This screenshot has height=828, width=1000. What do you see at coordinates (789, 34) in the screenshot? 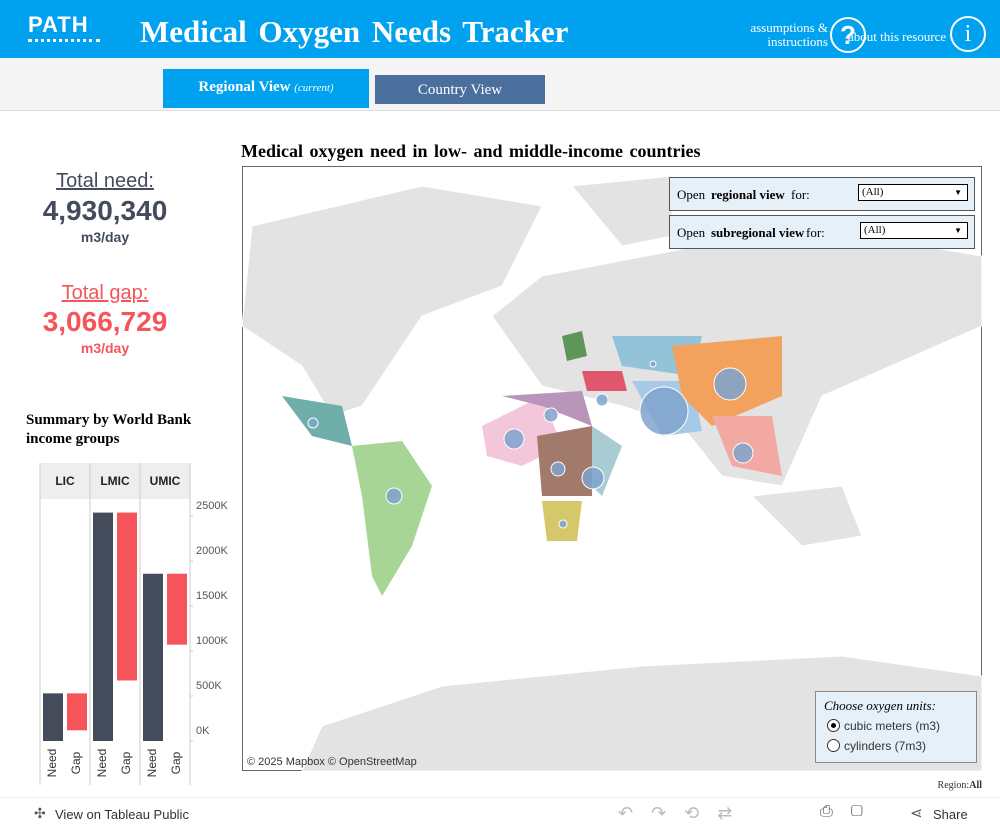
I see `assumptions-link: assumptions & instructions` at bounding box center [789, 34].